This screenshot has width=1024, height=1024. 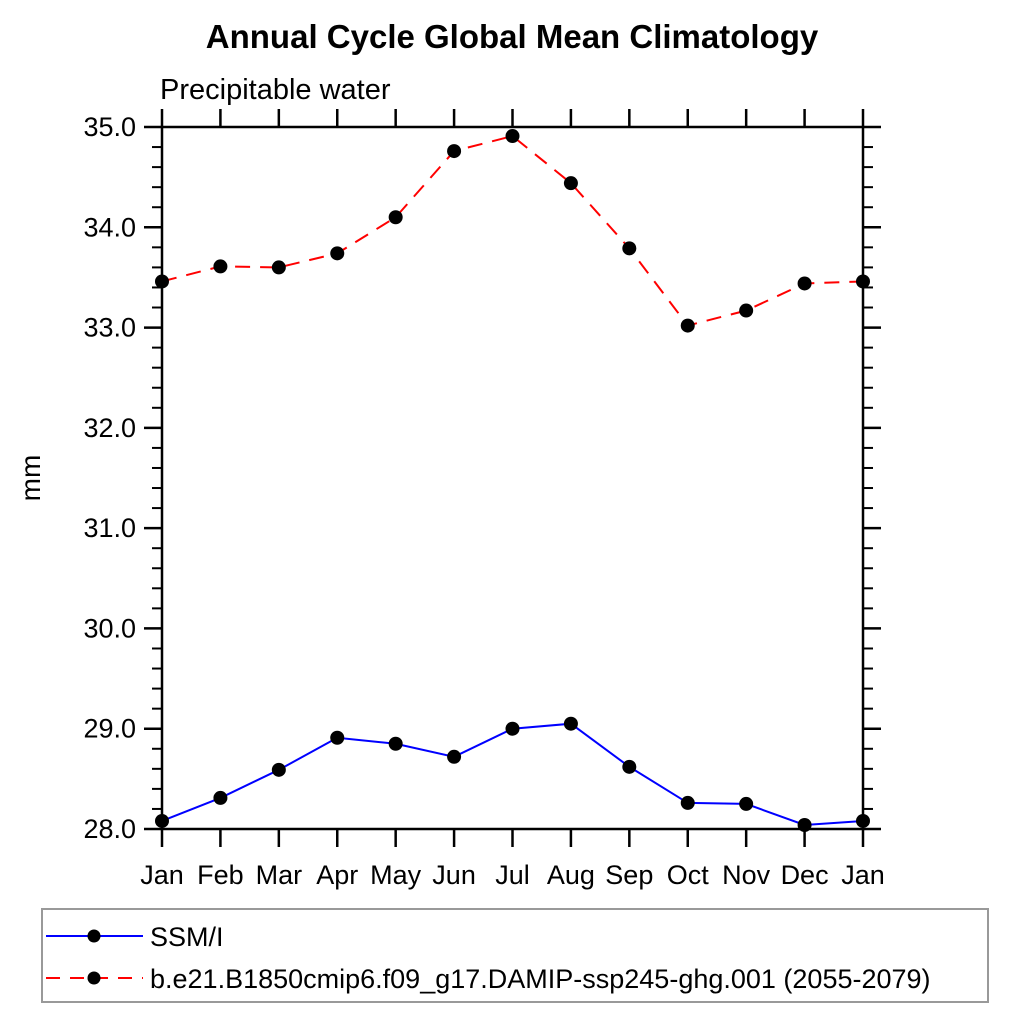 I want to click on x-tick-label: Jul, so click(x=512, y=875).